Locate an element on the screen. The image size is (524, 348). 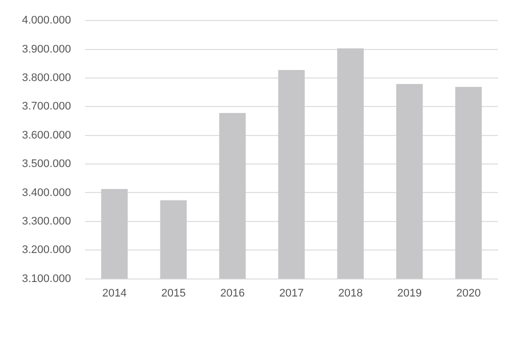
x-tick-label: 2019 is located at coordinates (409, 293).